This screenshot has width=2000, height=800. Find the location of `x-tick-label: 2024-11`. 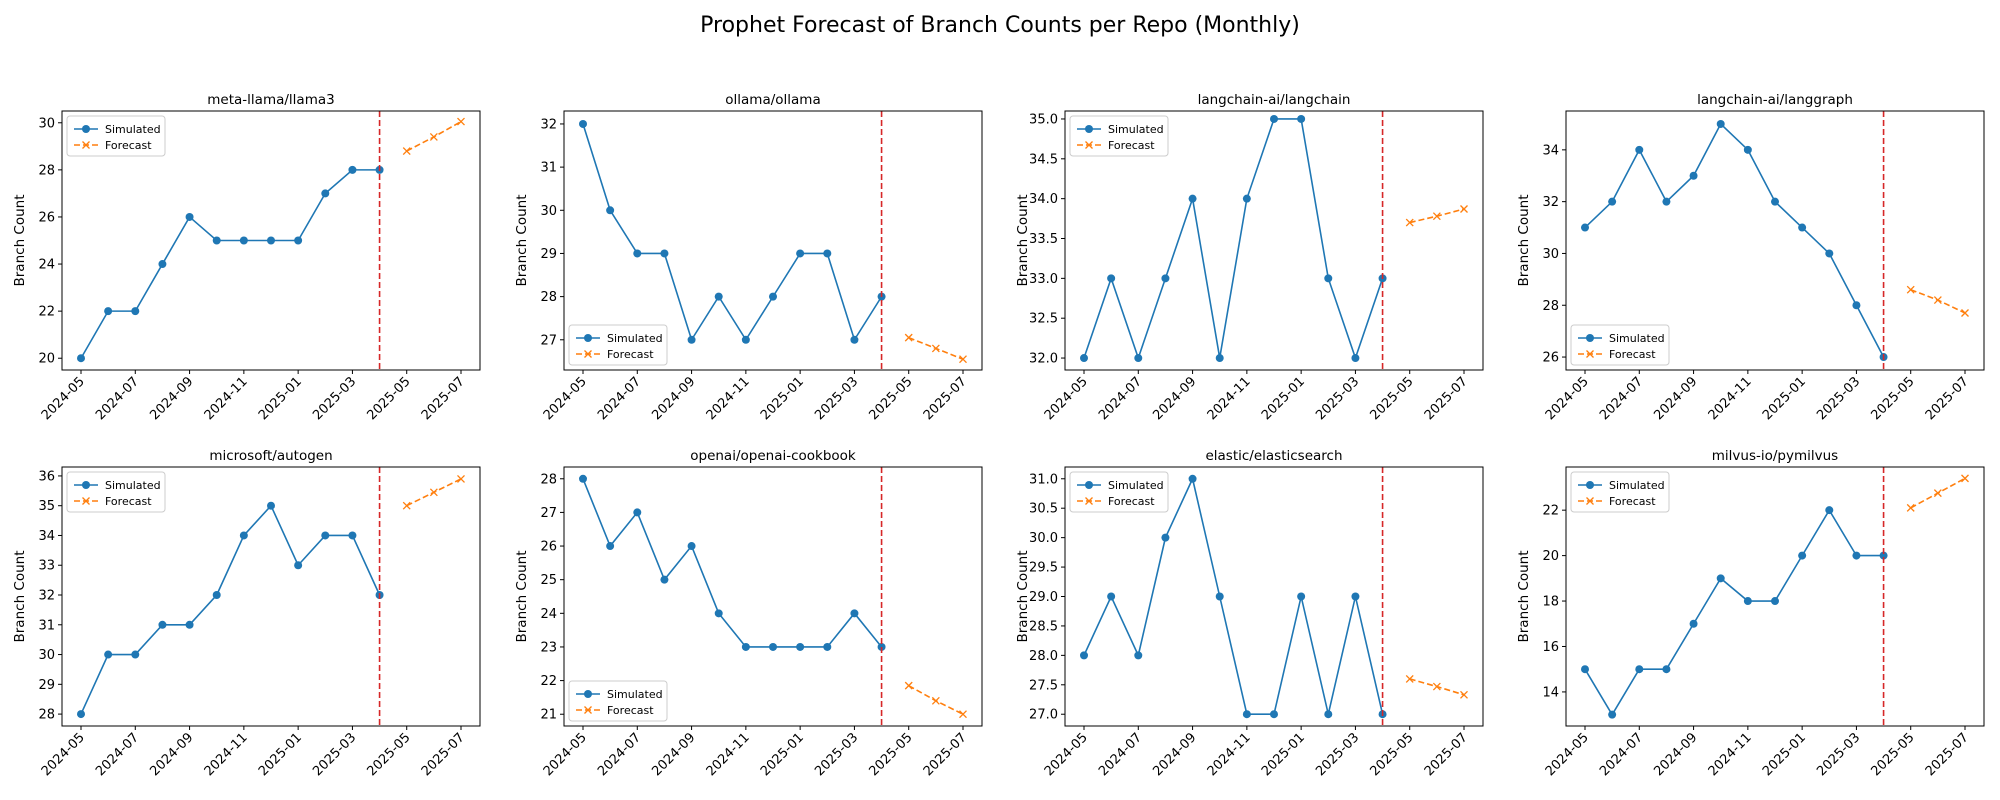

x-tick-label: 2024-11 is located at coordinates (226, 754).